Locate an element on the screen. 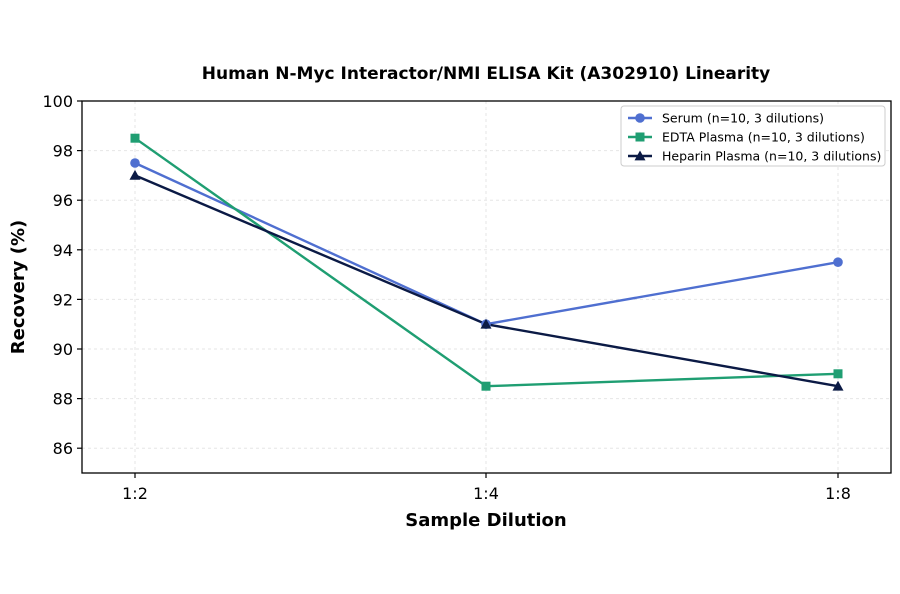 The image size is (900, 594). y-tick-label: 88 is located at coordinates (63, 399).